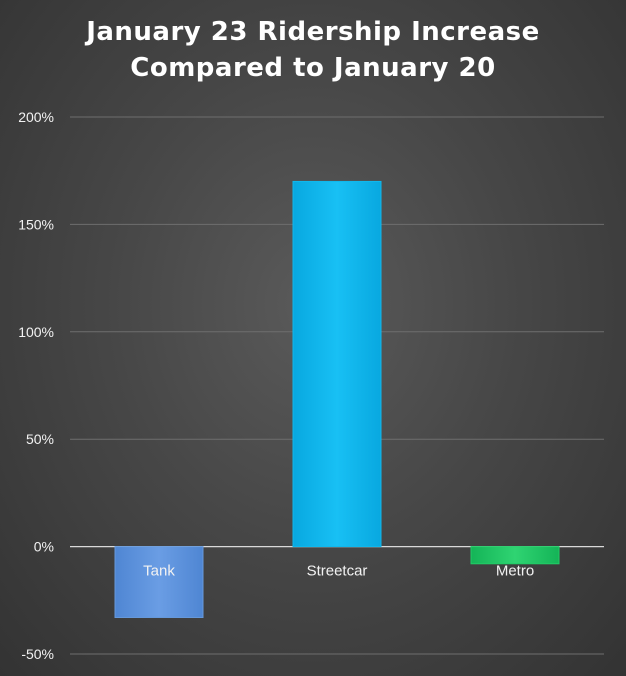 The height and width of the screenshot is (676, 626). I want to click on y-tick-label: 100%, so click(36, 332).